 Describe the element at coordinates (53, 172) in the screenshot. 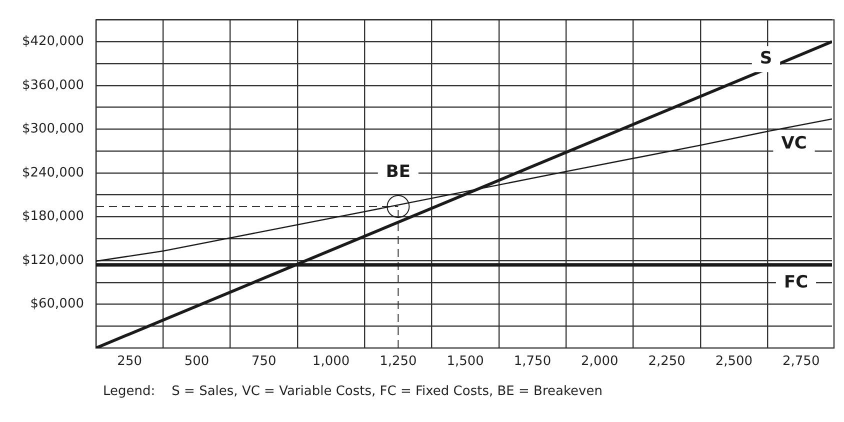

I see `y-tick-label: $240,000` at that location.